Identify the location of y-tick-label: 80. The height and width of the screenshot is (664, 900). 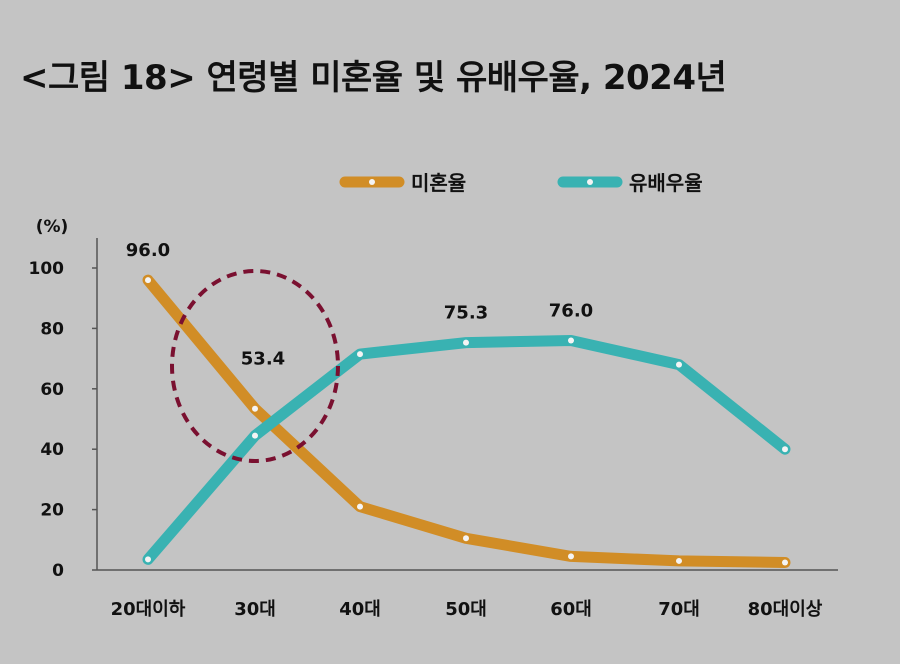
(52, 329).